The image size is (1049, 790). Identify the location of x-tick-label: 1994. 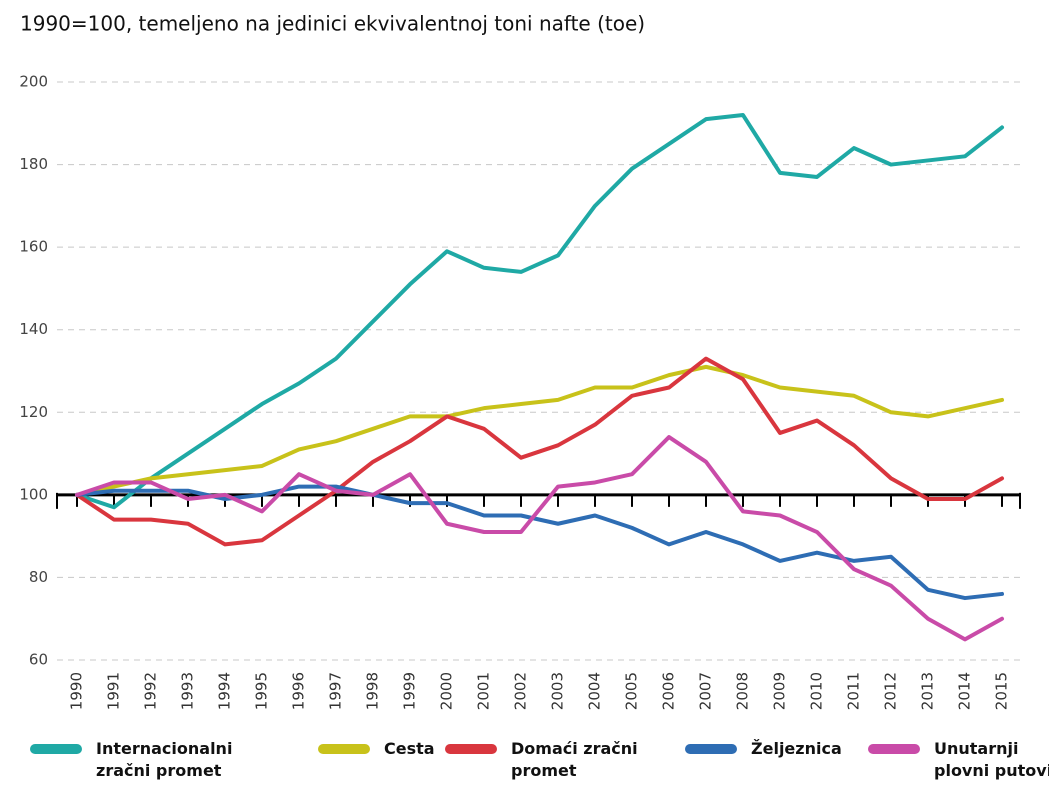
(225, 691).